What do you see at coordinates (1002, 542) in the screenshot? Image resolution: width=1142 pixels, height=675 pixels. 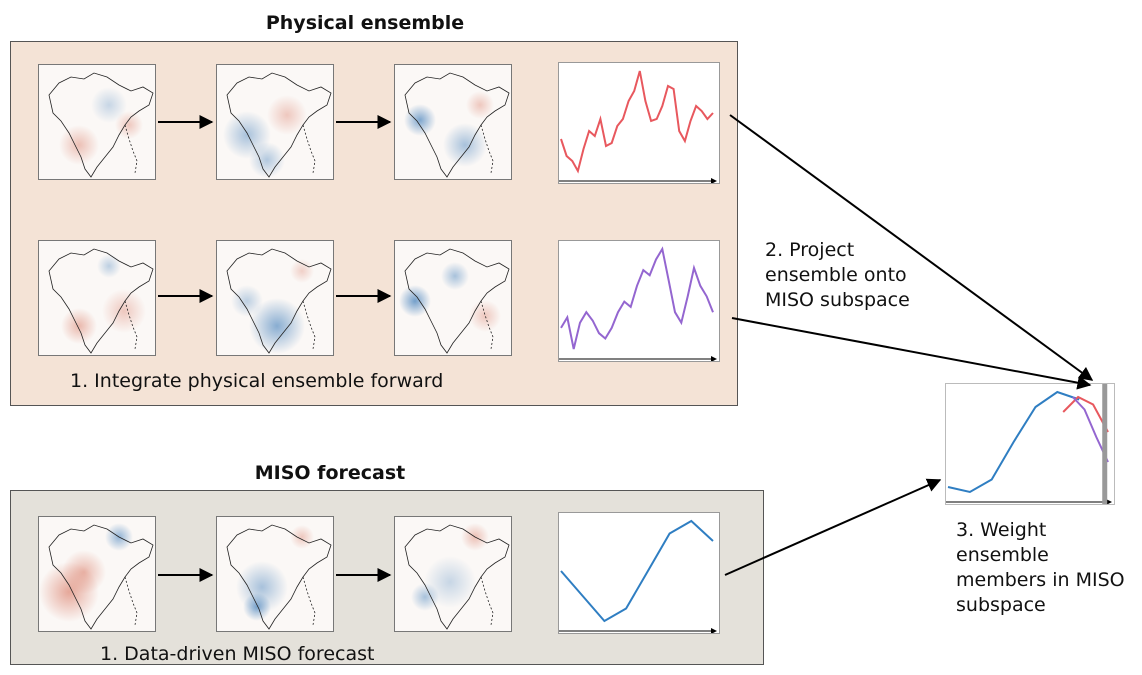 I see `weight-note-line-1: 3. Weight ensemble` at bounding box center [1002, 542].